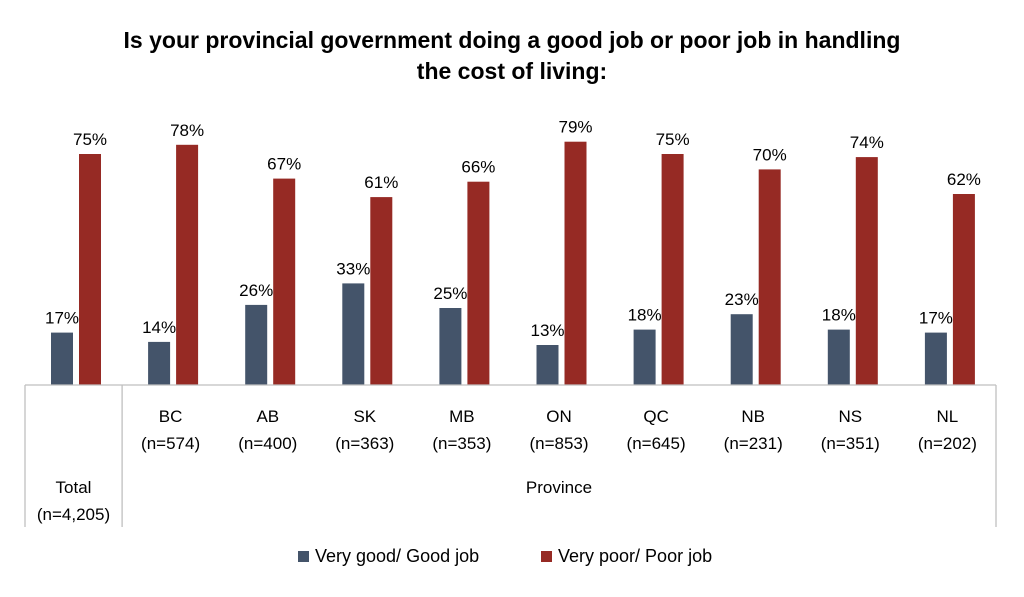  I want to click on data-label: 23%, so click(742, 299).